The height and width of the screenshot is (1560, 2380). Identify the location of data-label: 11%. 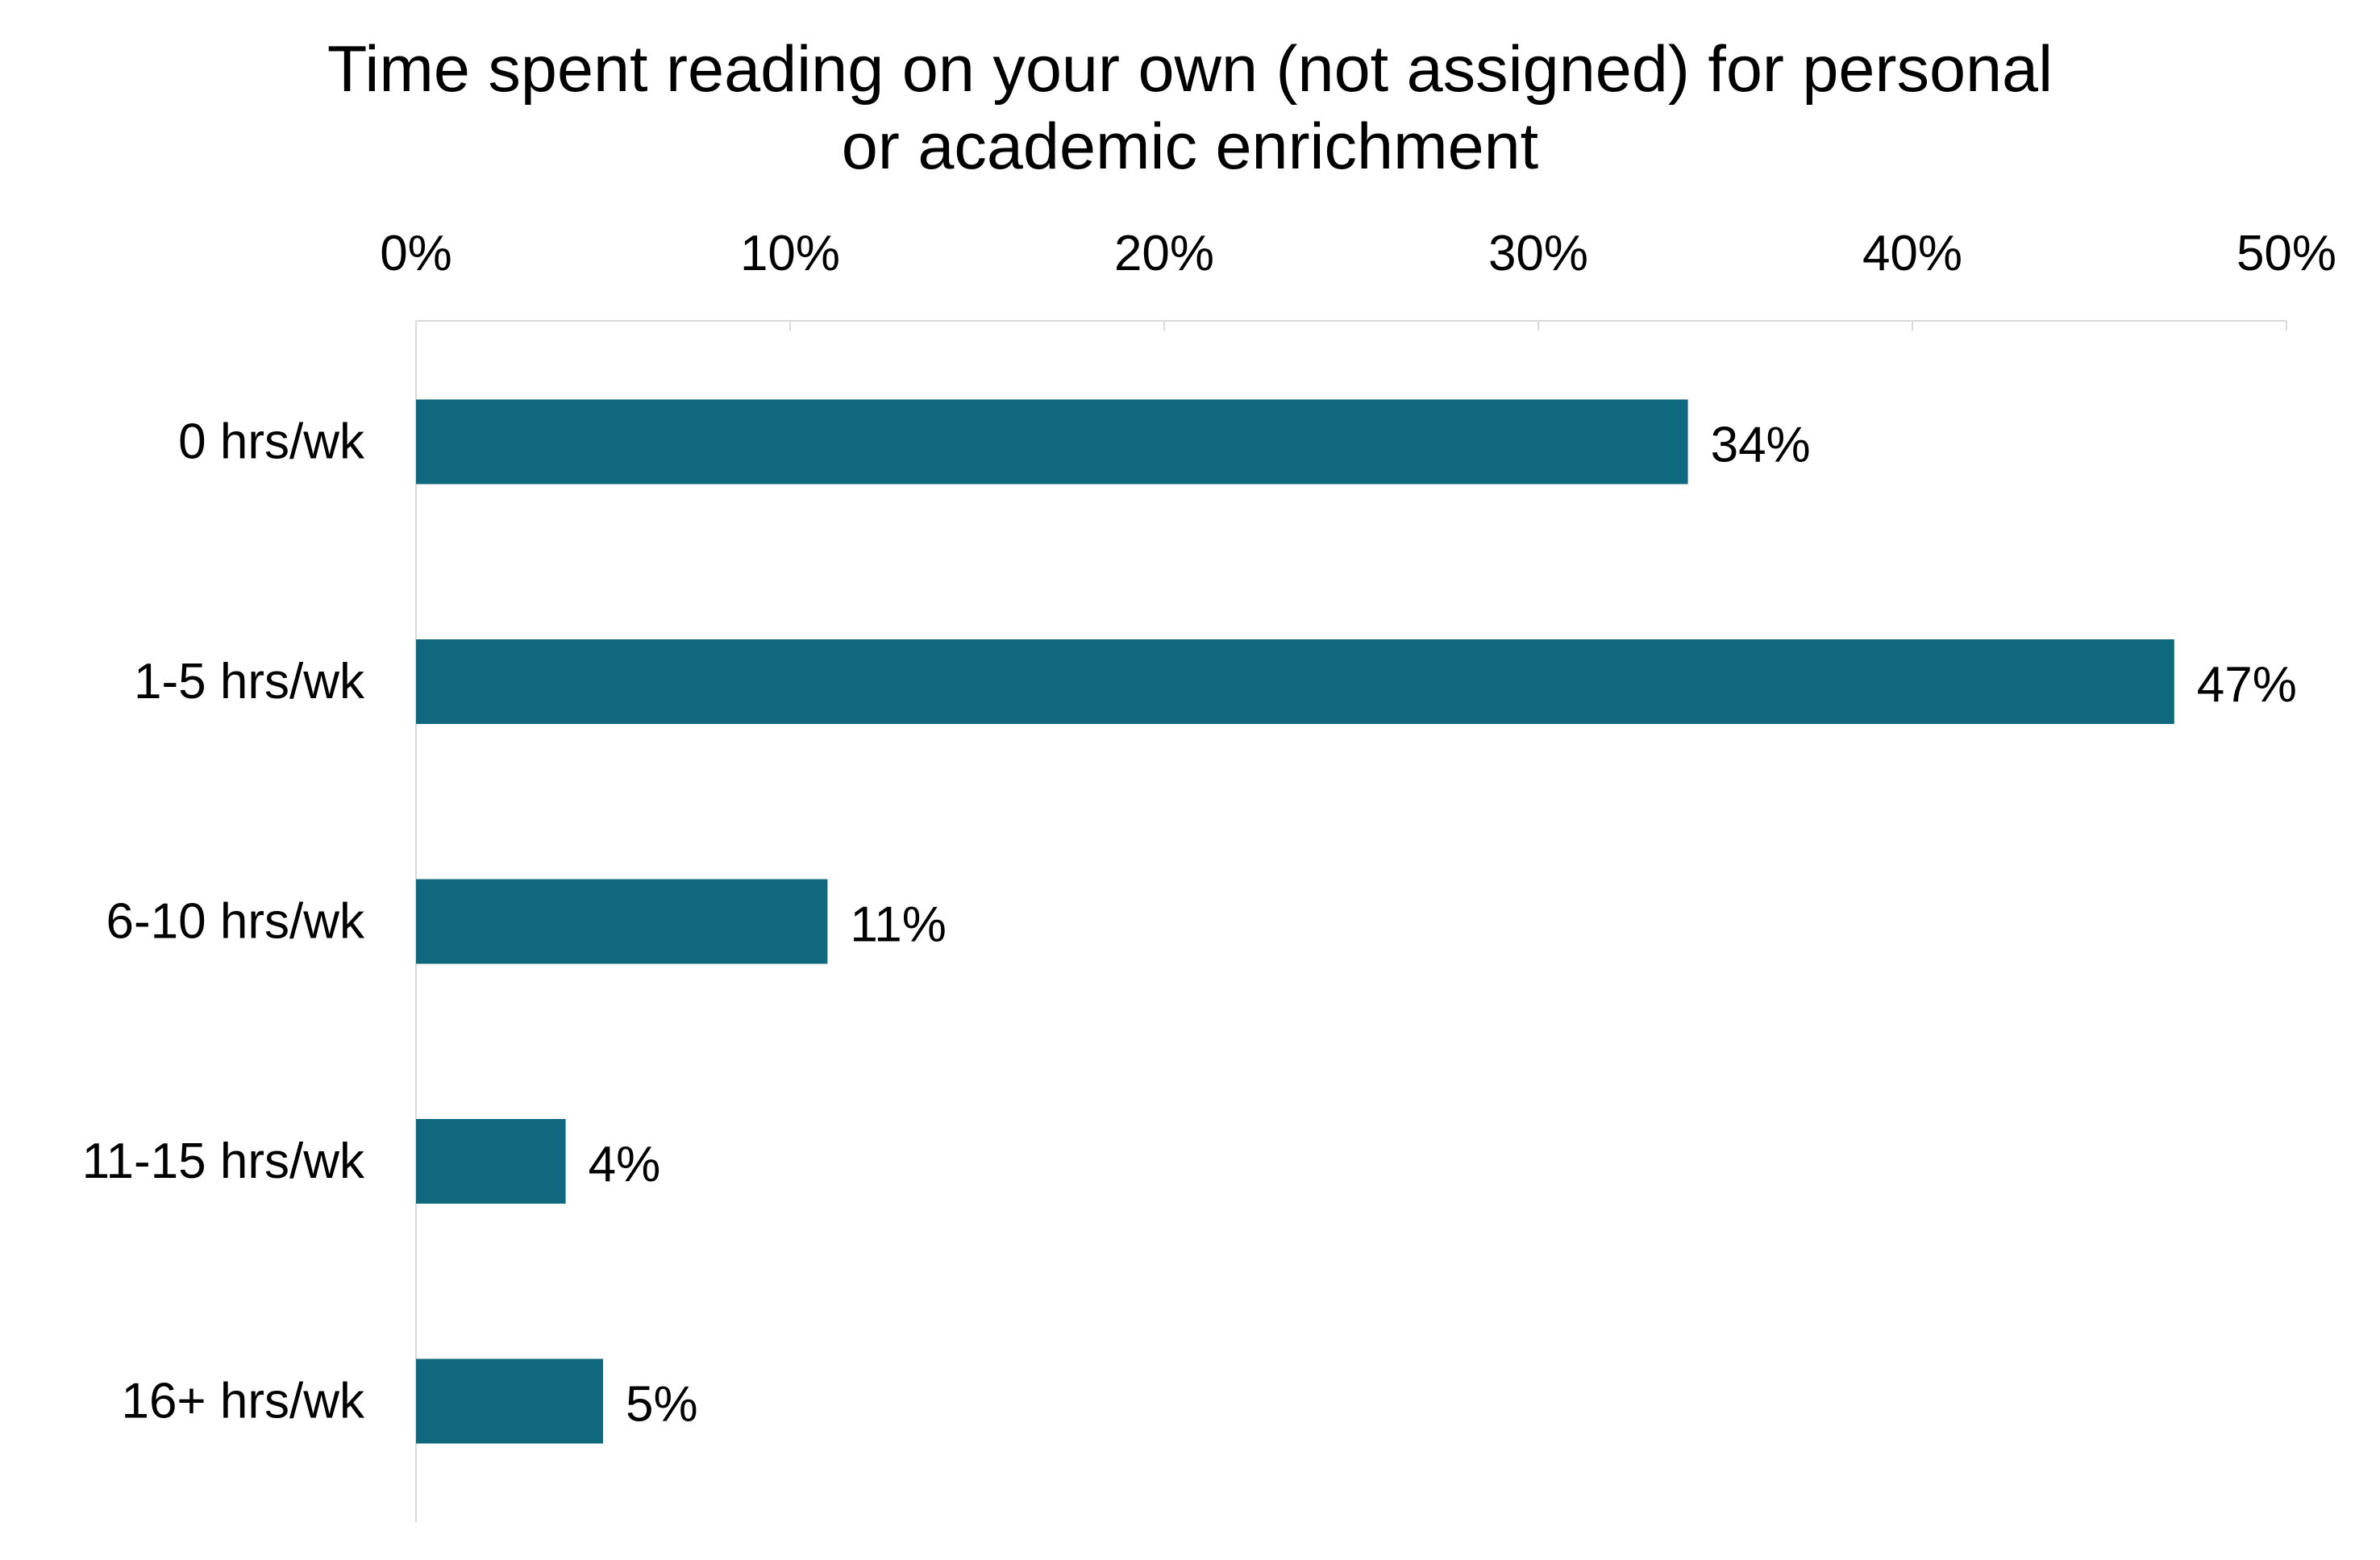
(898, 925).